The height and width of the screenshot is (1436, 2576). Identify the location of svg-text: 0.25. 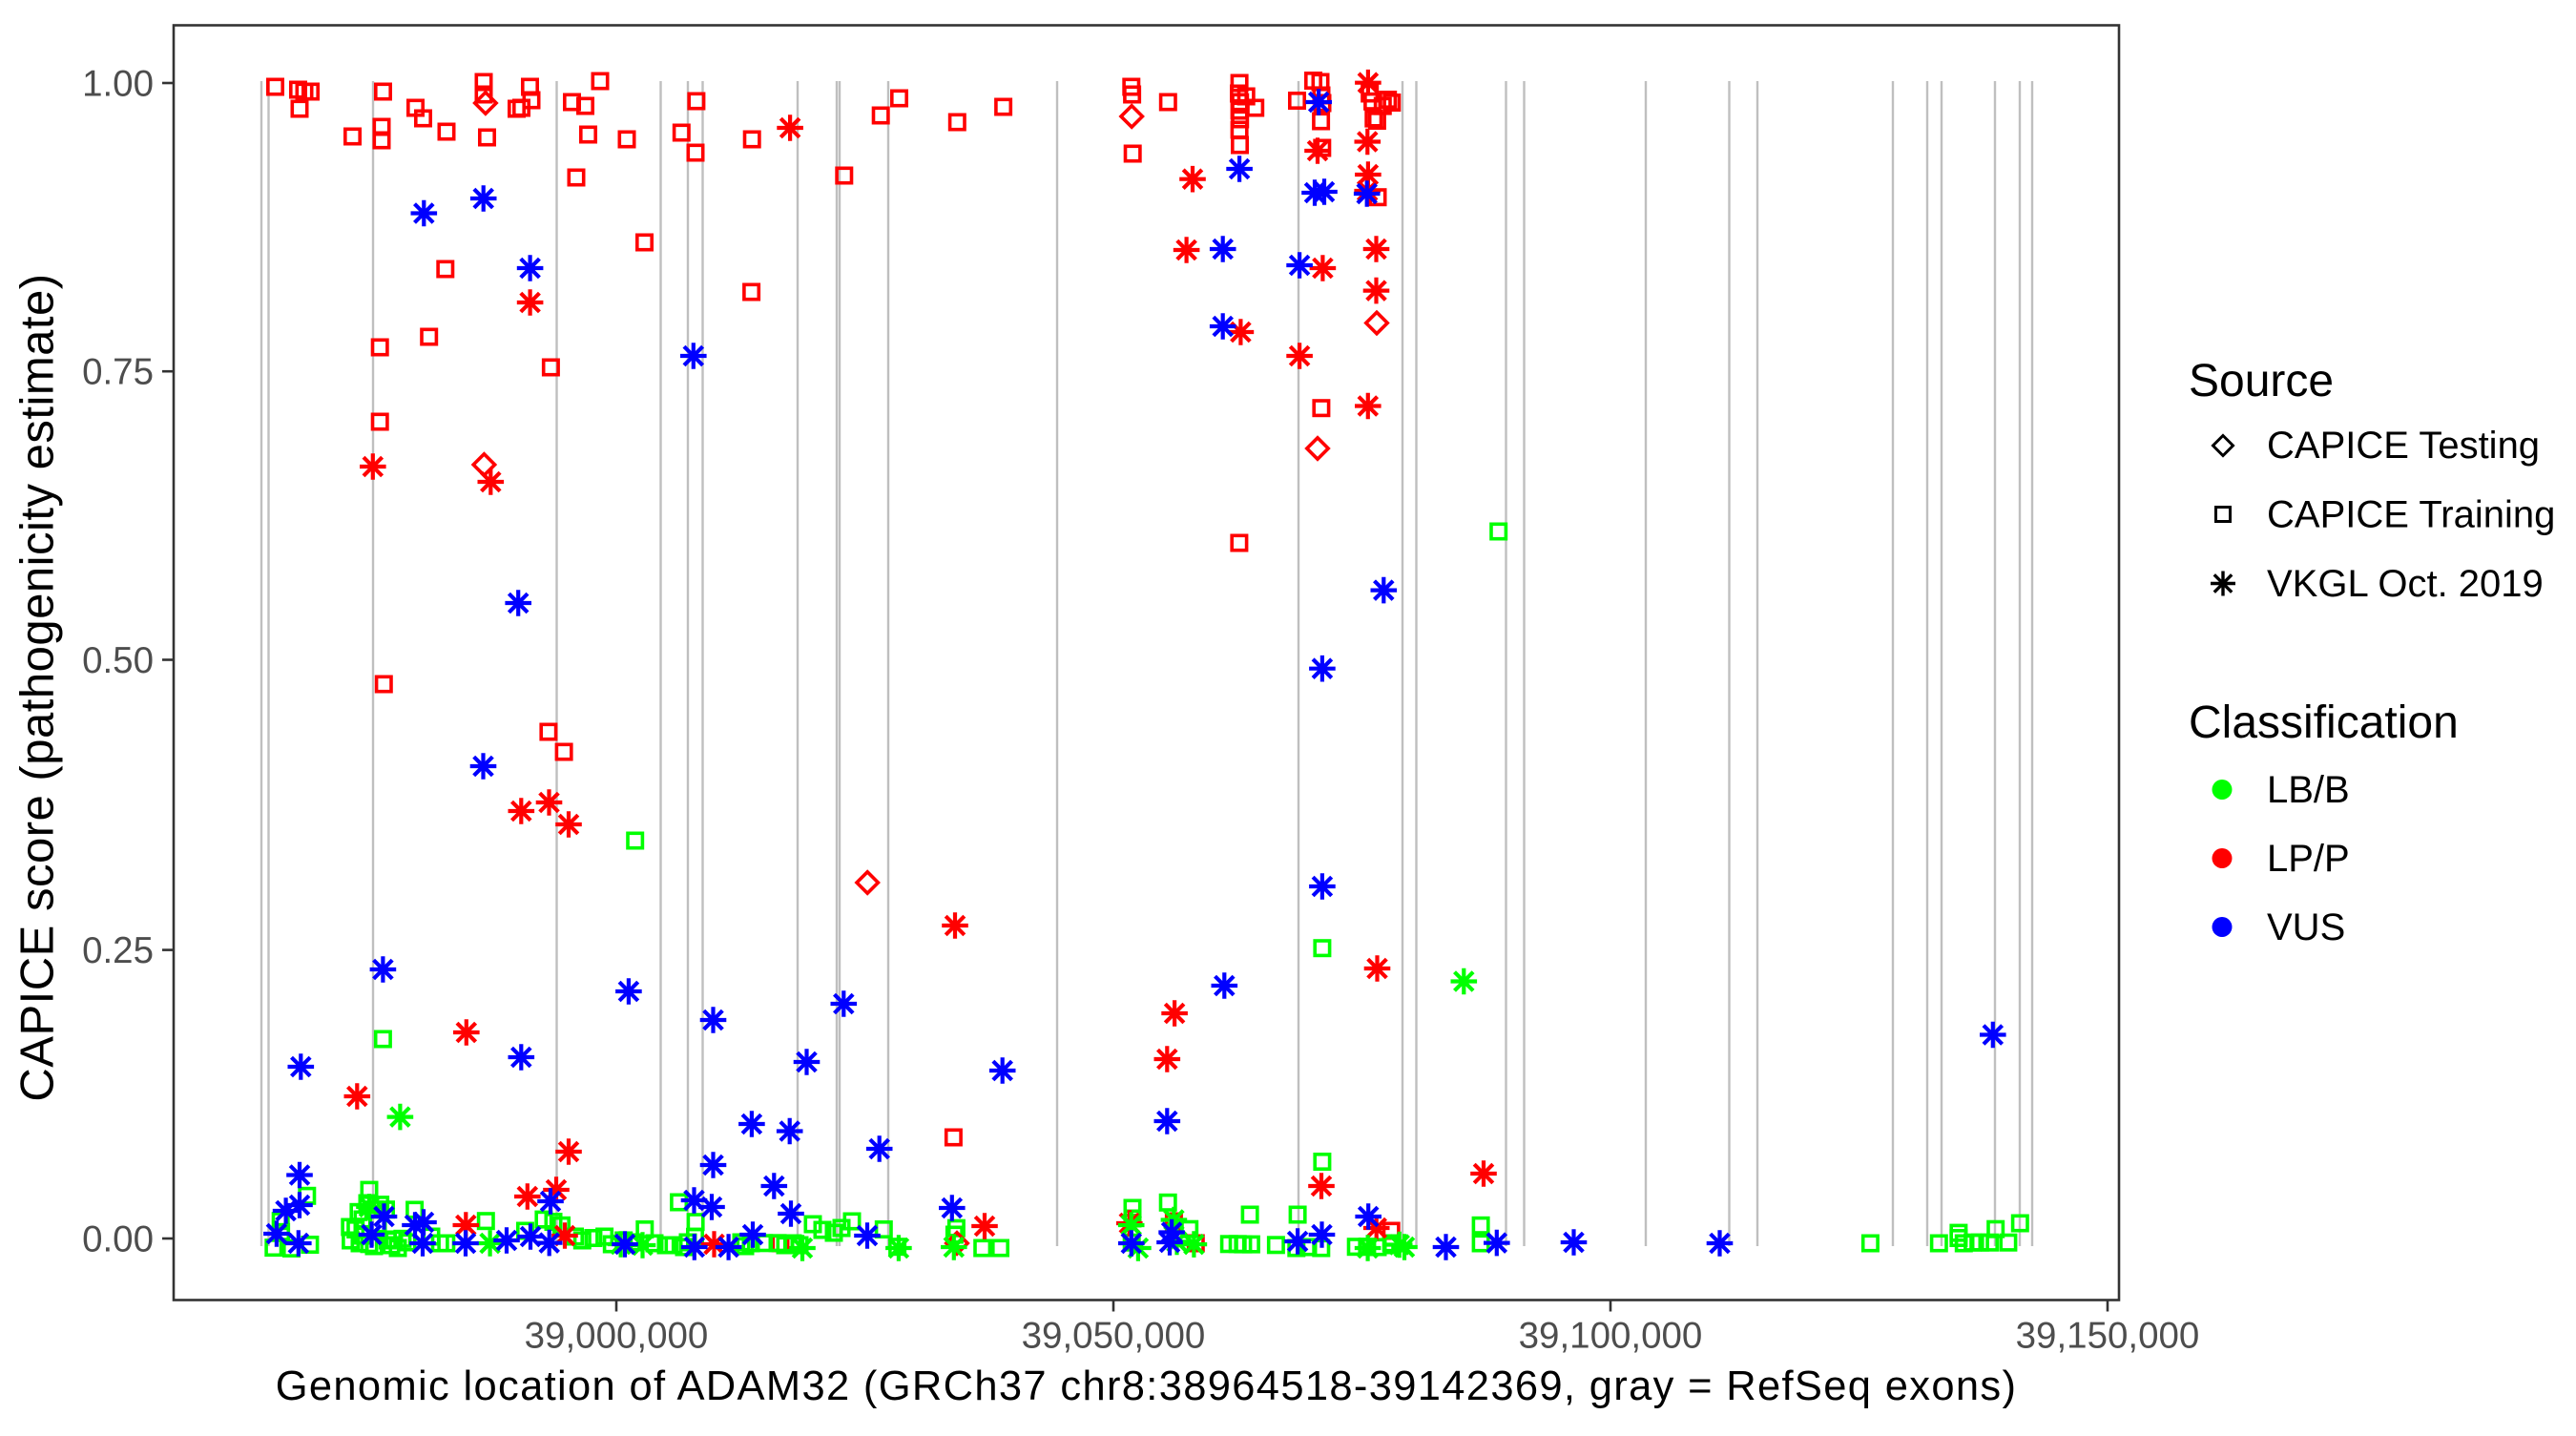
(118, 950).